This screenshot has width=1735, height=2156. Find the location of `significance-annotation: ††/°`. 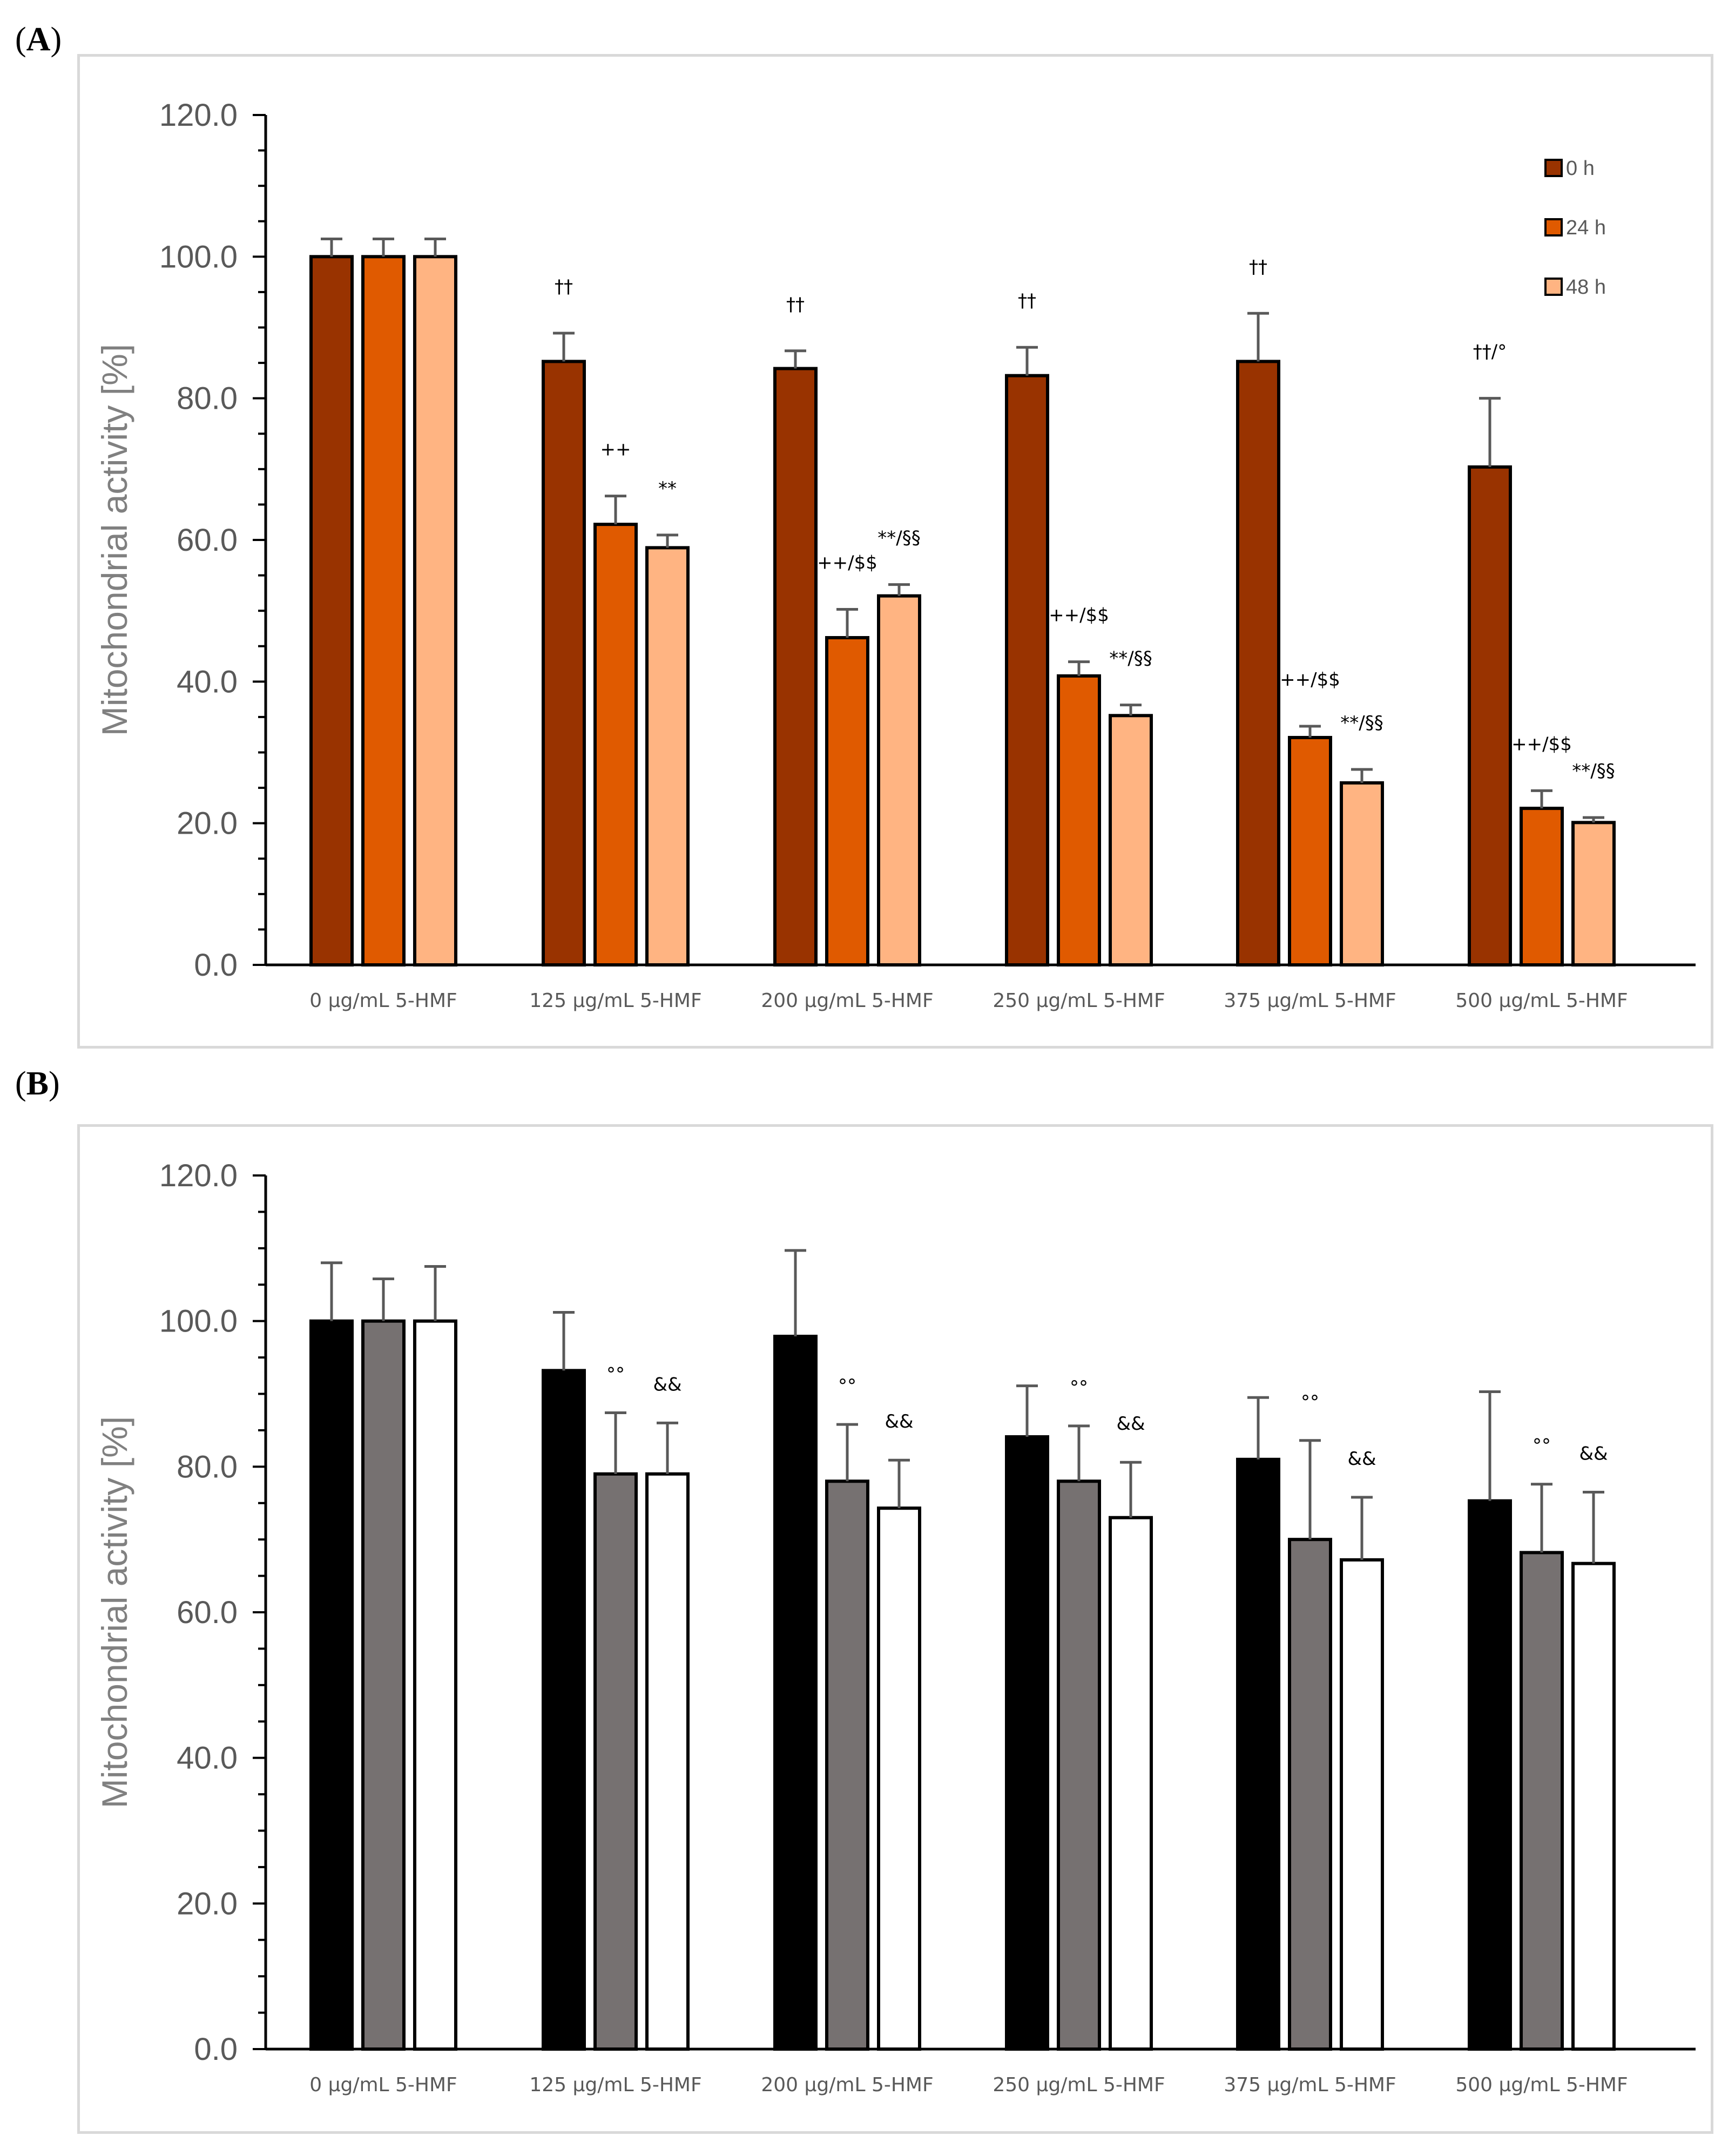

significance-annotation: ††/° is located at coordinates (1490, 352).